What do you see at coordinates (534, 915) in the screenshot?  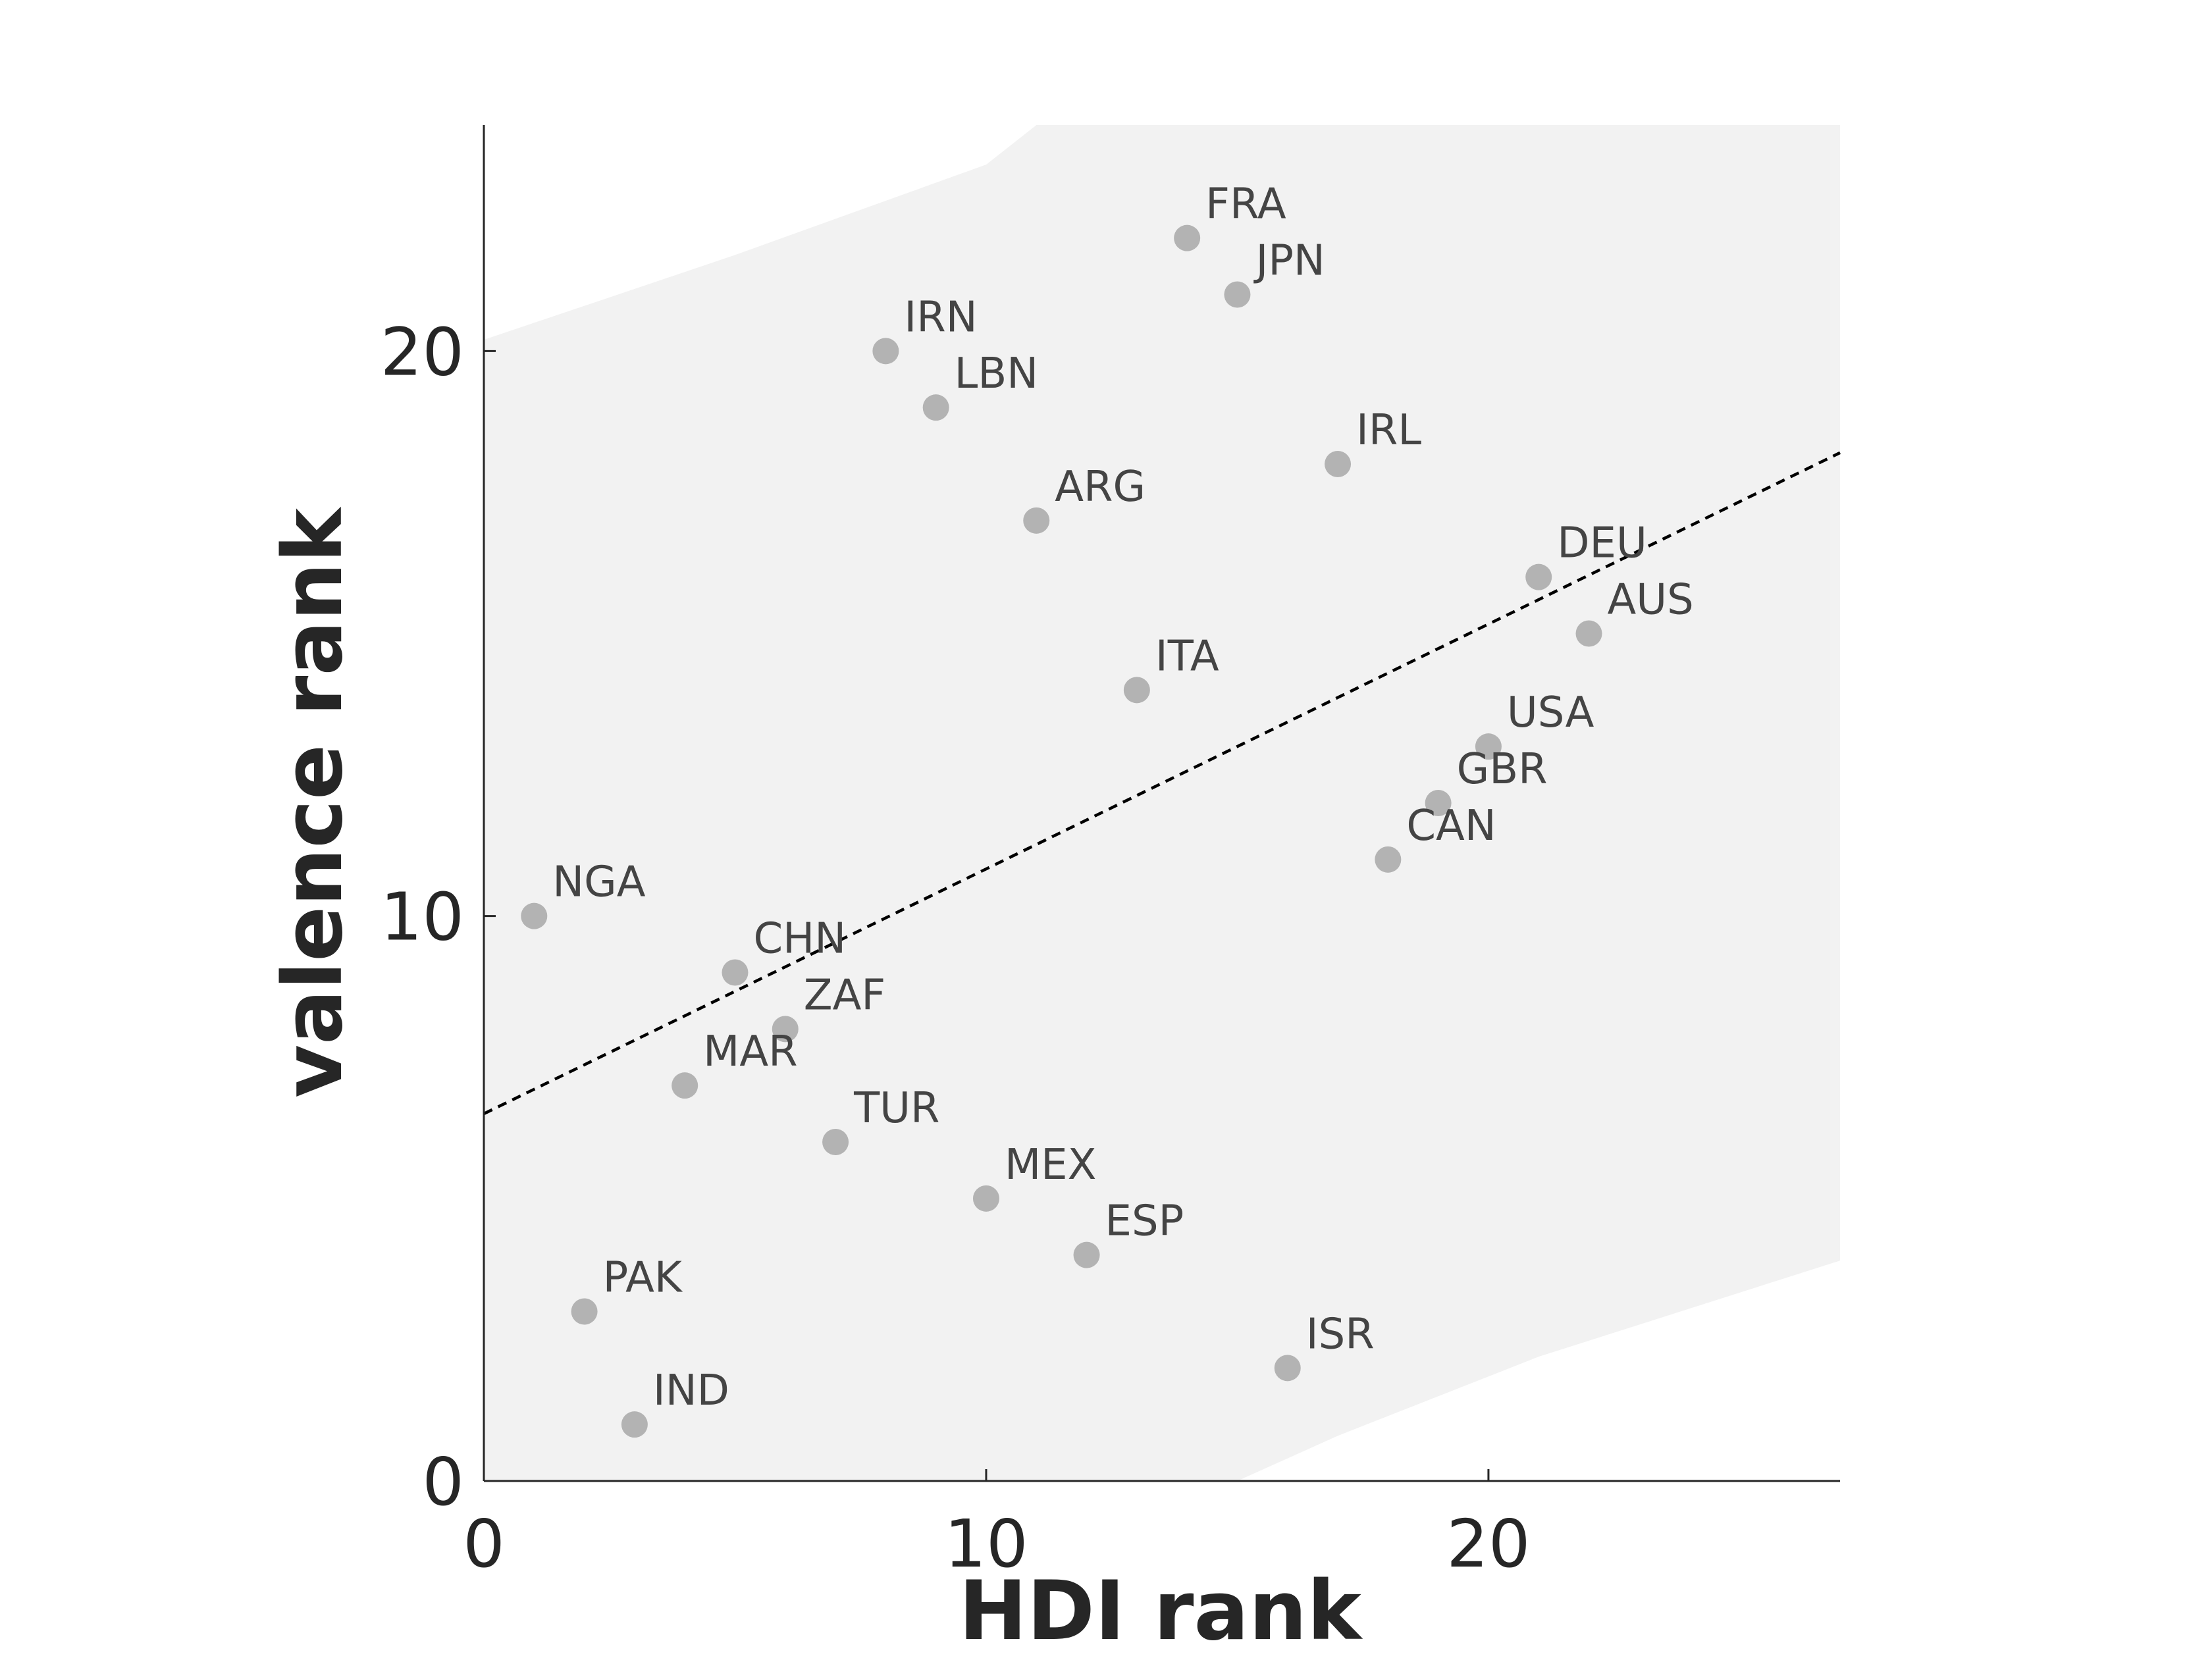 I see `data-point-nga` at bounding box center [534, 915].